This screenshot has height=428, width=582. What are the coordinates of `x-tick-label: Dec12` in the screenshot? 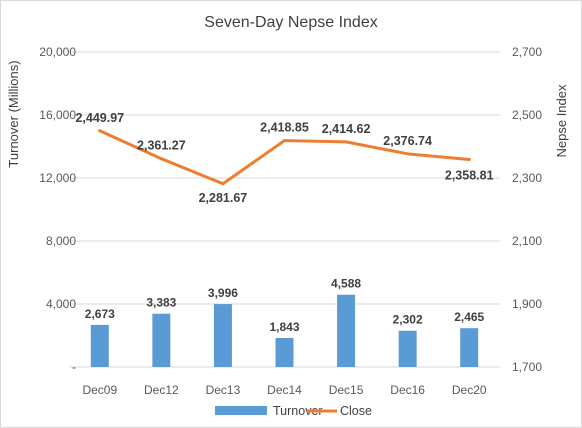 It's located at (161, 390).